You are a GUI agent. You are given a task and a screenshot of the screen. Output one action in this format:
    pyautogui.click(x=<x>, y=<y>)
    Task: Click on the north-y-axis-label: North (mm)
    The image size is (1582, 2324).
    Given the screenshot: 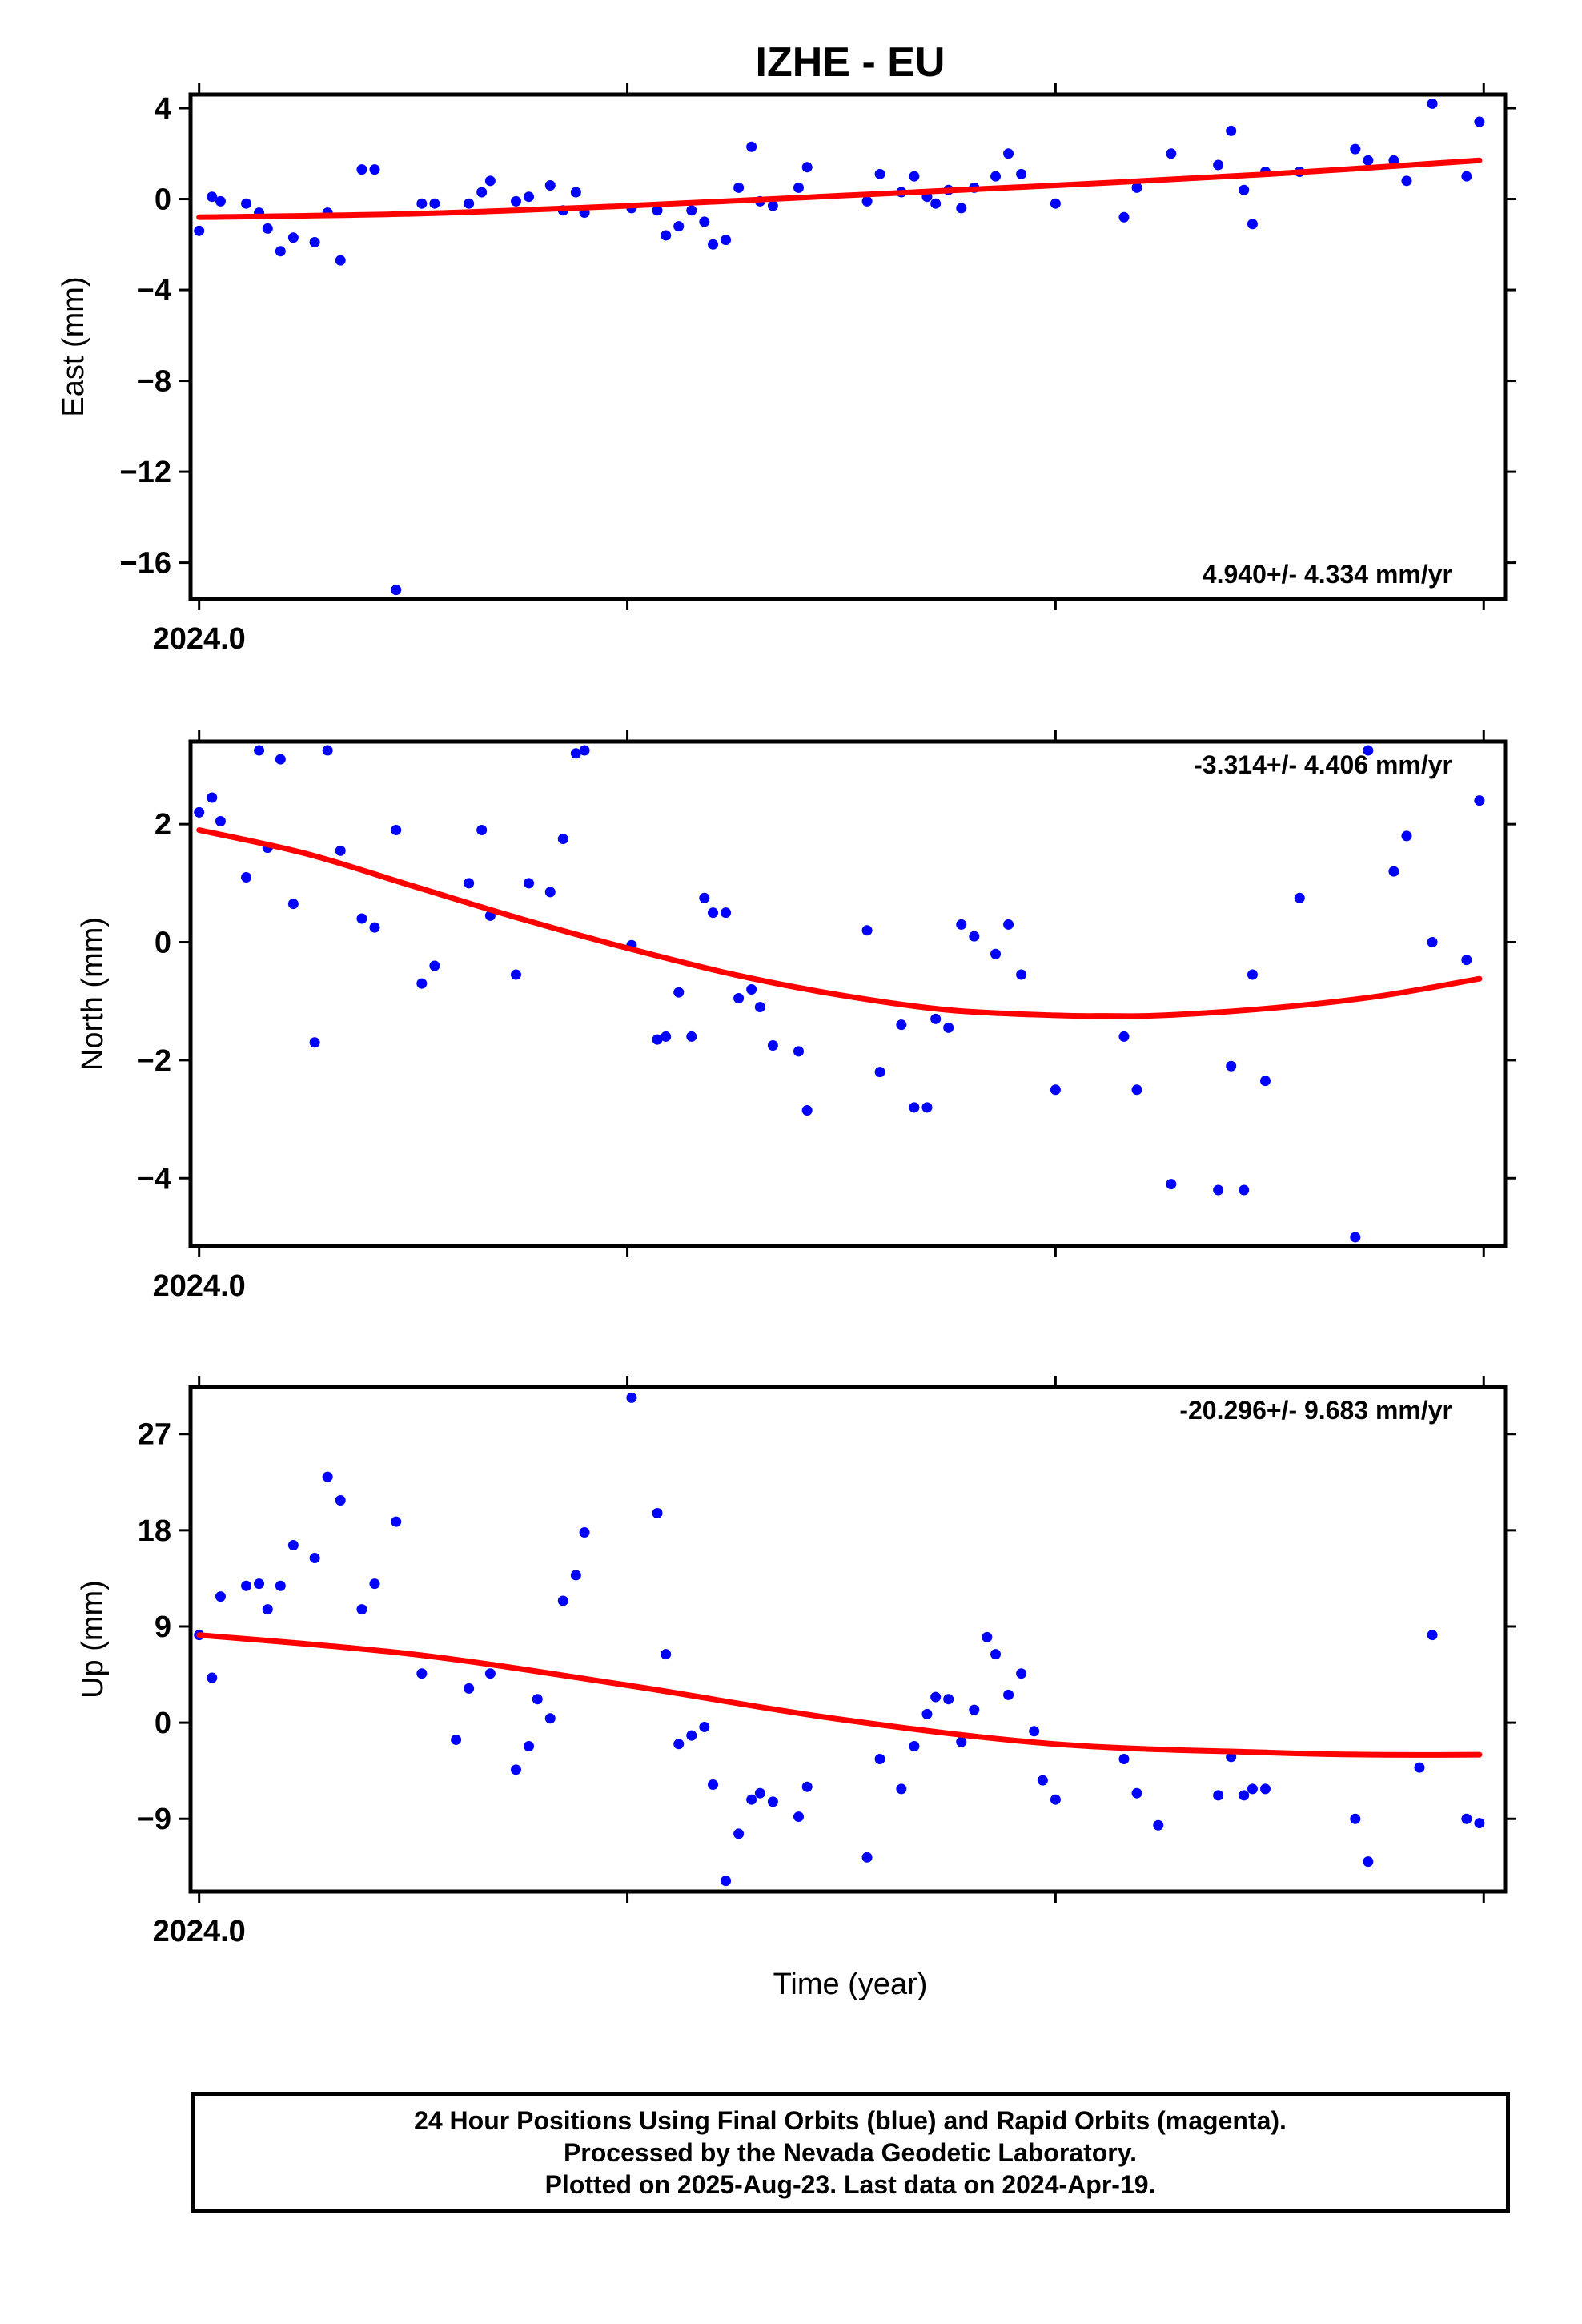 What is the action you would take?
    pyautogui.click(x=93, y=994)
    